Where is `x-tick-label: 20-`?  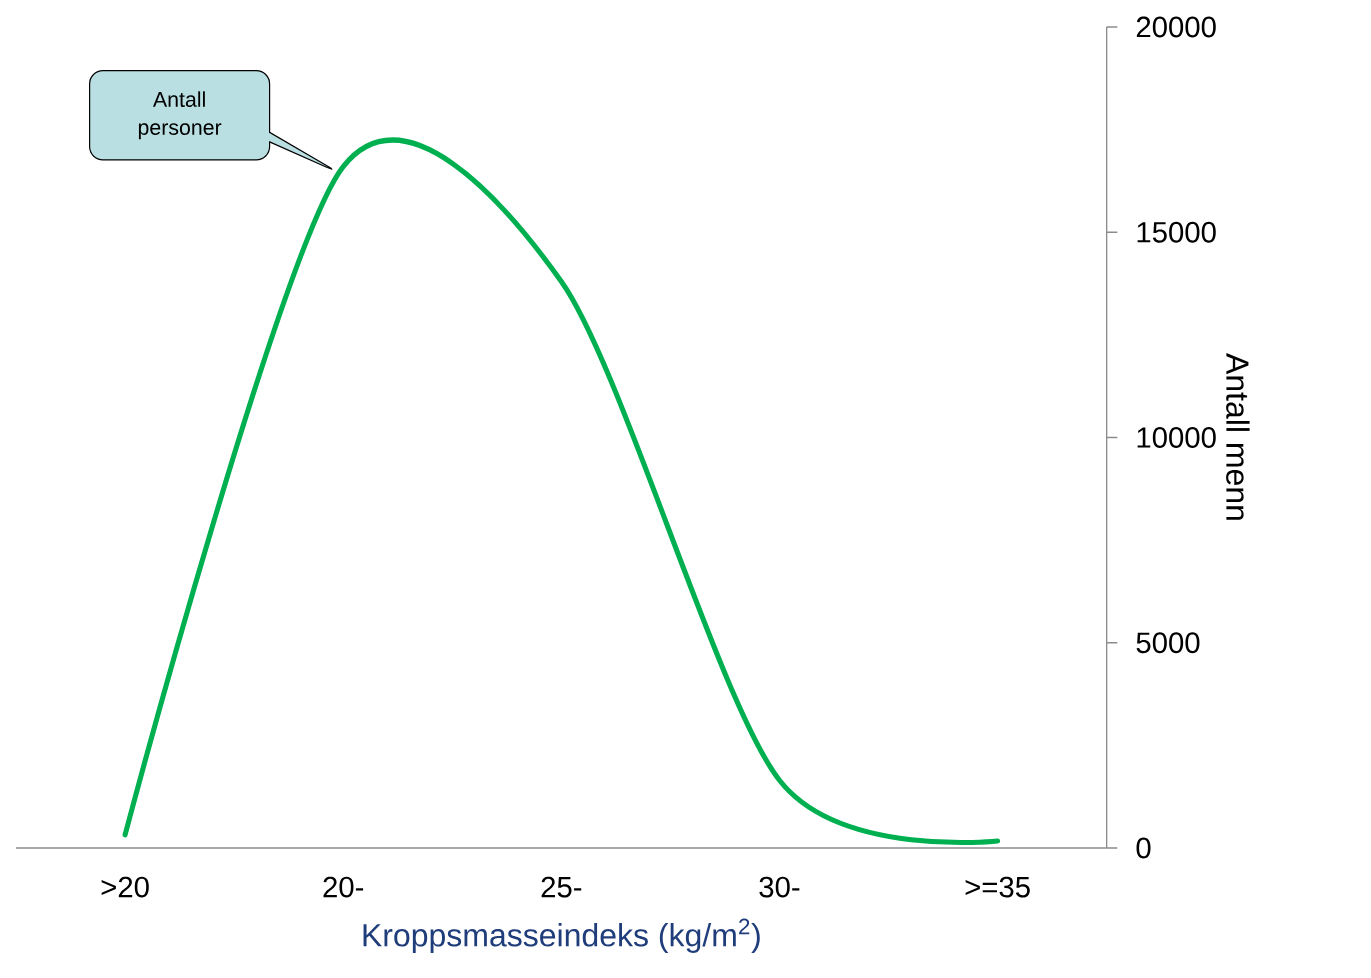 x-tick-label: 20- is located at coordinates (343, 887).